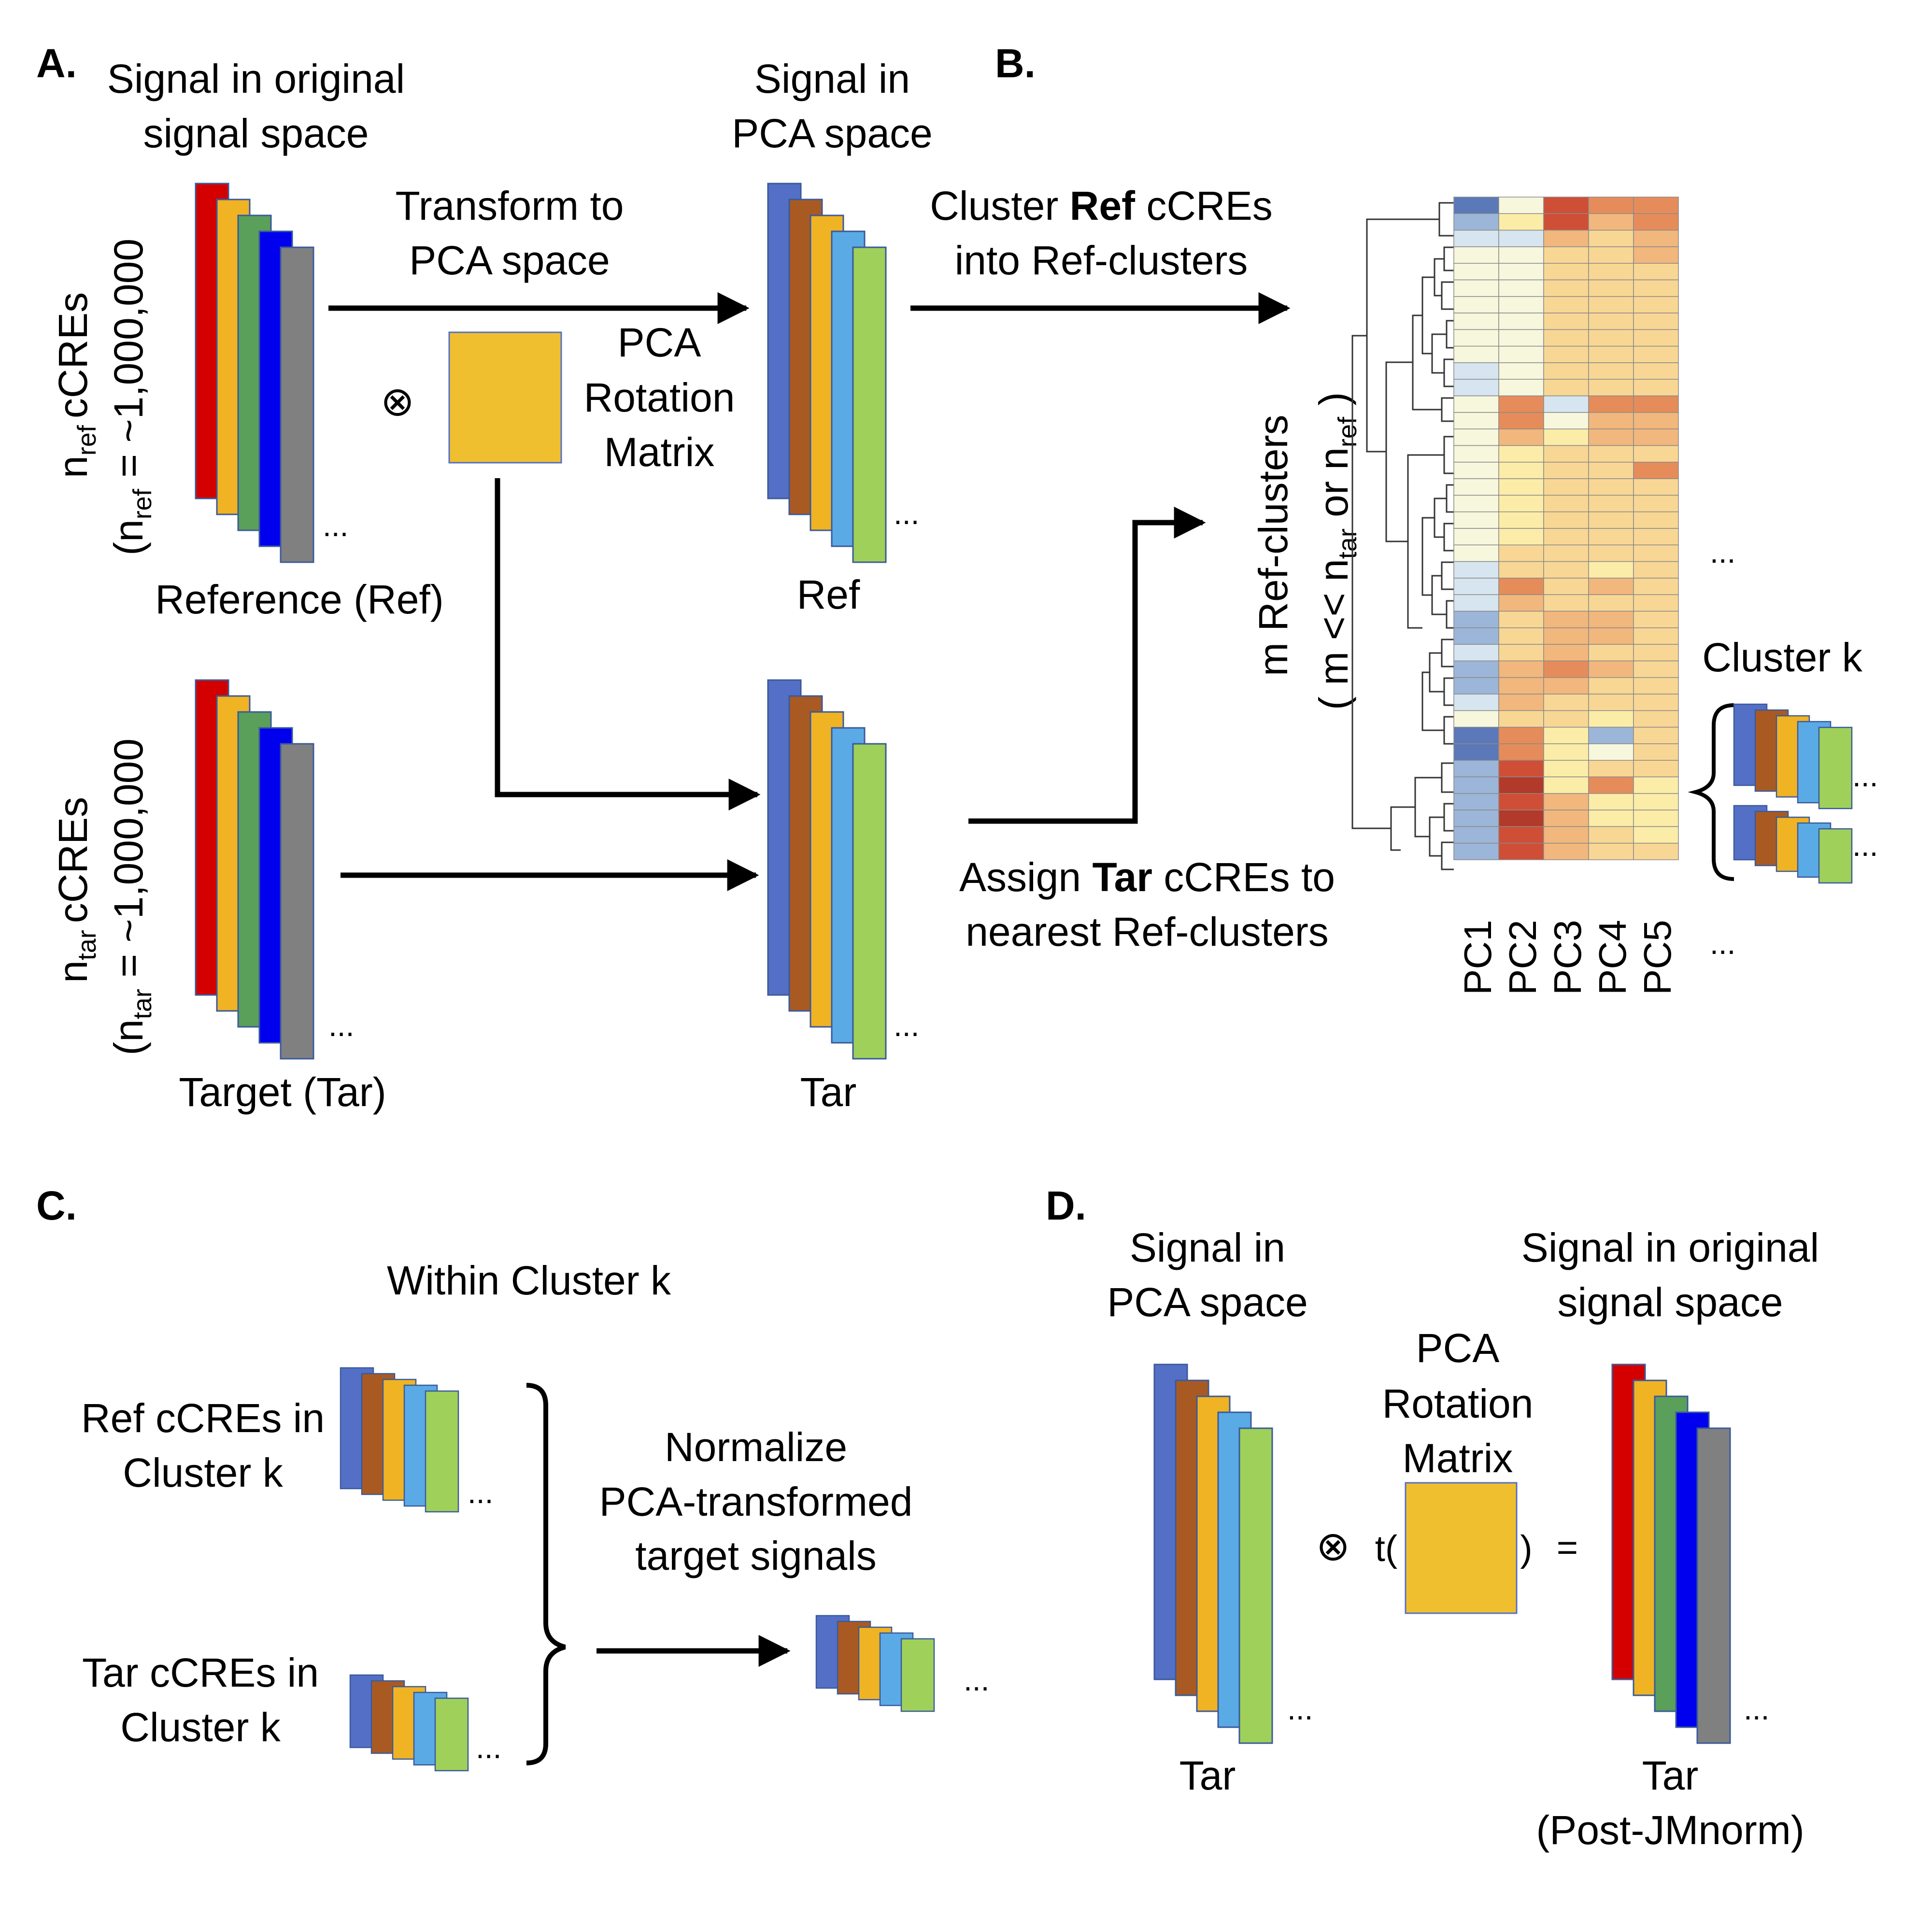  Describe the element at coordinates (1566, 528) in the screenshot. I see `pca-cluster-heatmap` at that location.